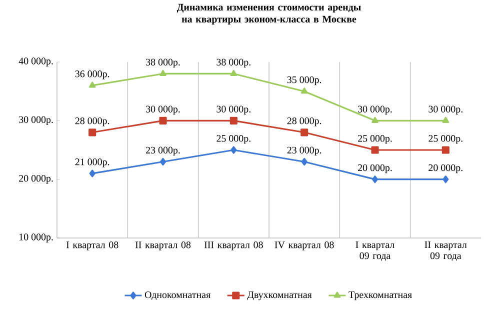  Describe the element at coordinates (92, 75) in the screenshot. I see `data-label: 36 000р.` at that location.